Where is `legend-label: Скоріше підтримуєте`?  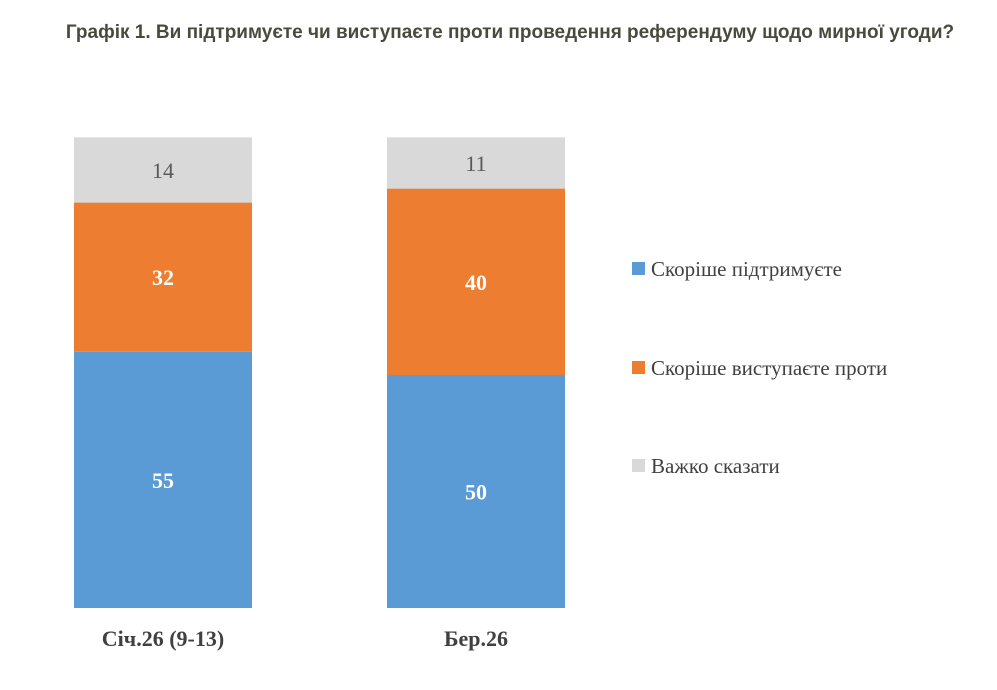 legend-label: Скоріше підтримуєте is located at coordinates (746, 269).